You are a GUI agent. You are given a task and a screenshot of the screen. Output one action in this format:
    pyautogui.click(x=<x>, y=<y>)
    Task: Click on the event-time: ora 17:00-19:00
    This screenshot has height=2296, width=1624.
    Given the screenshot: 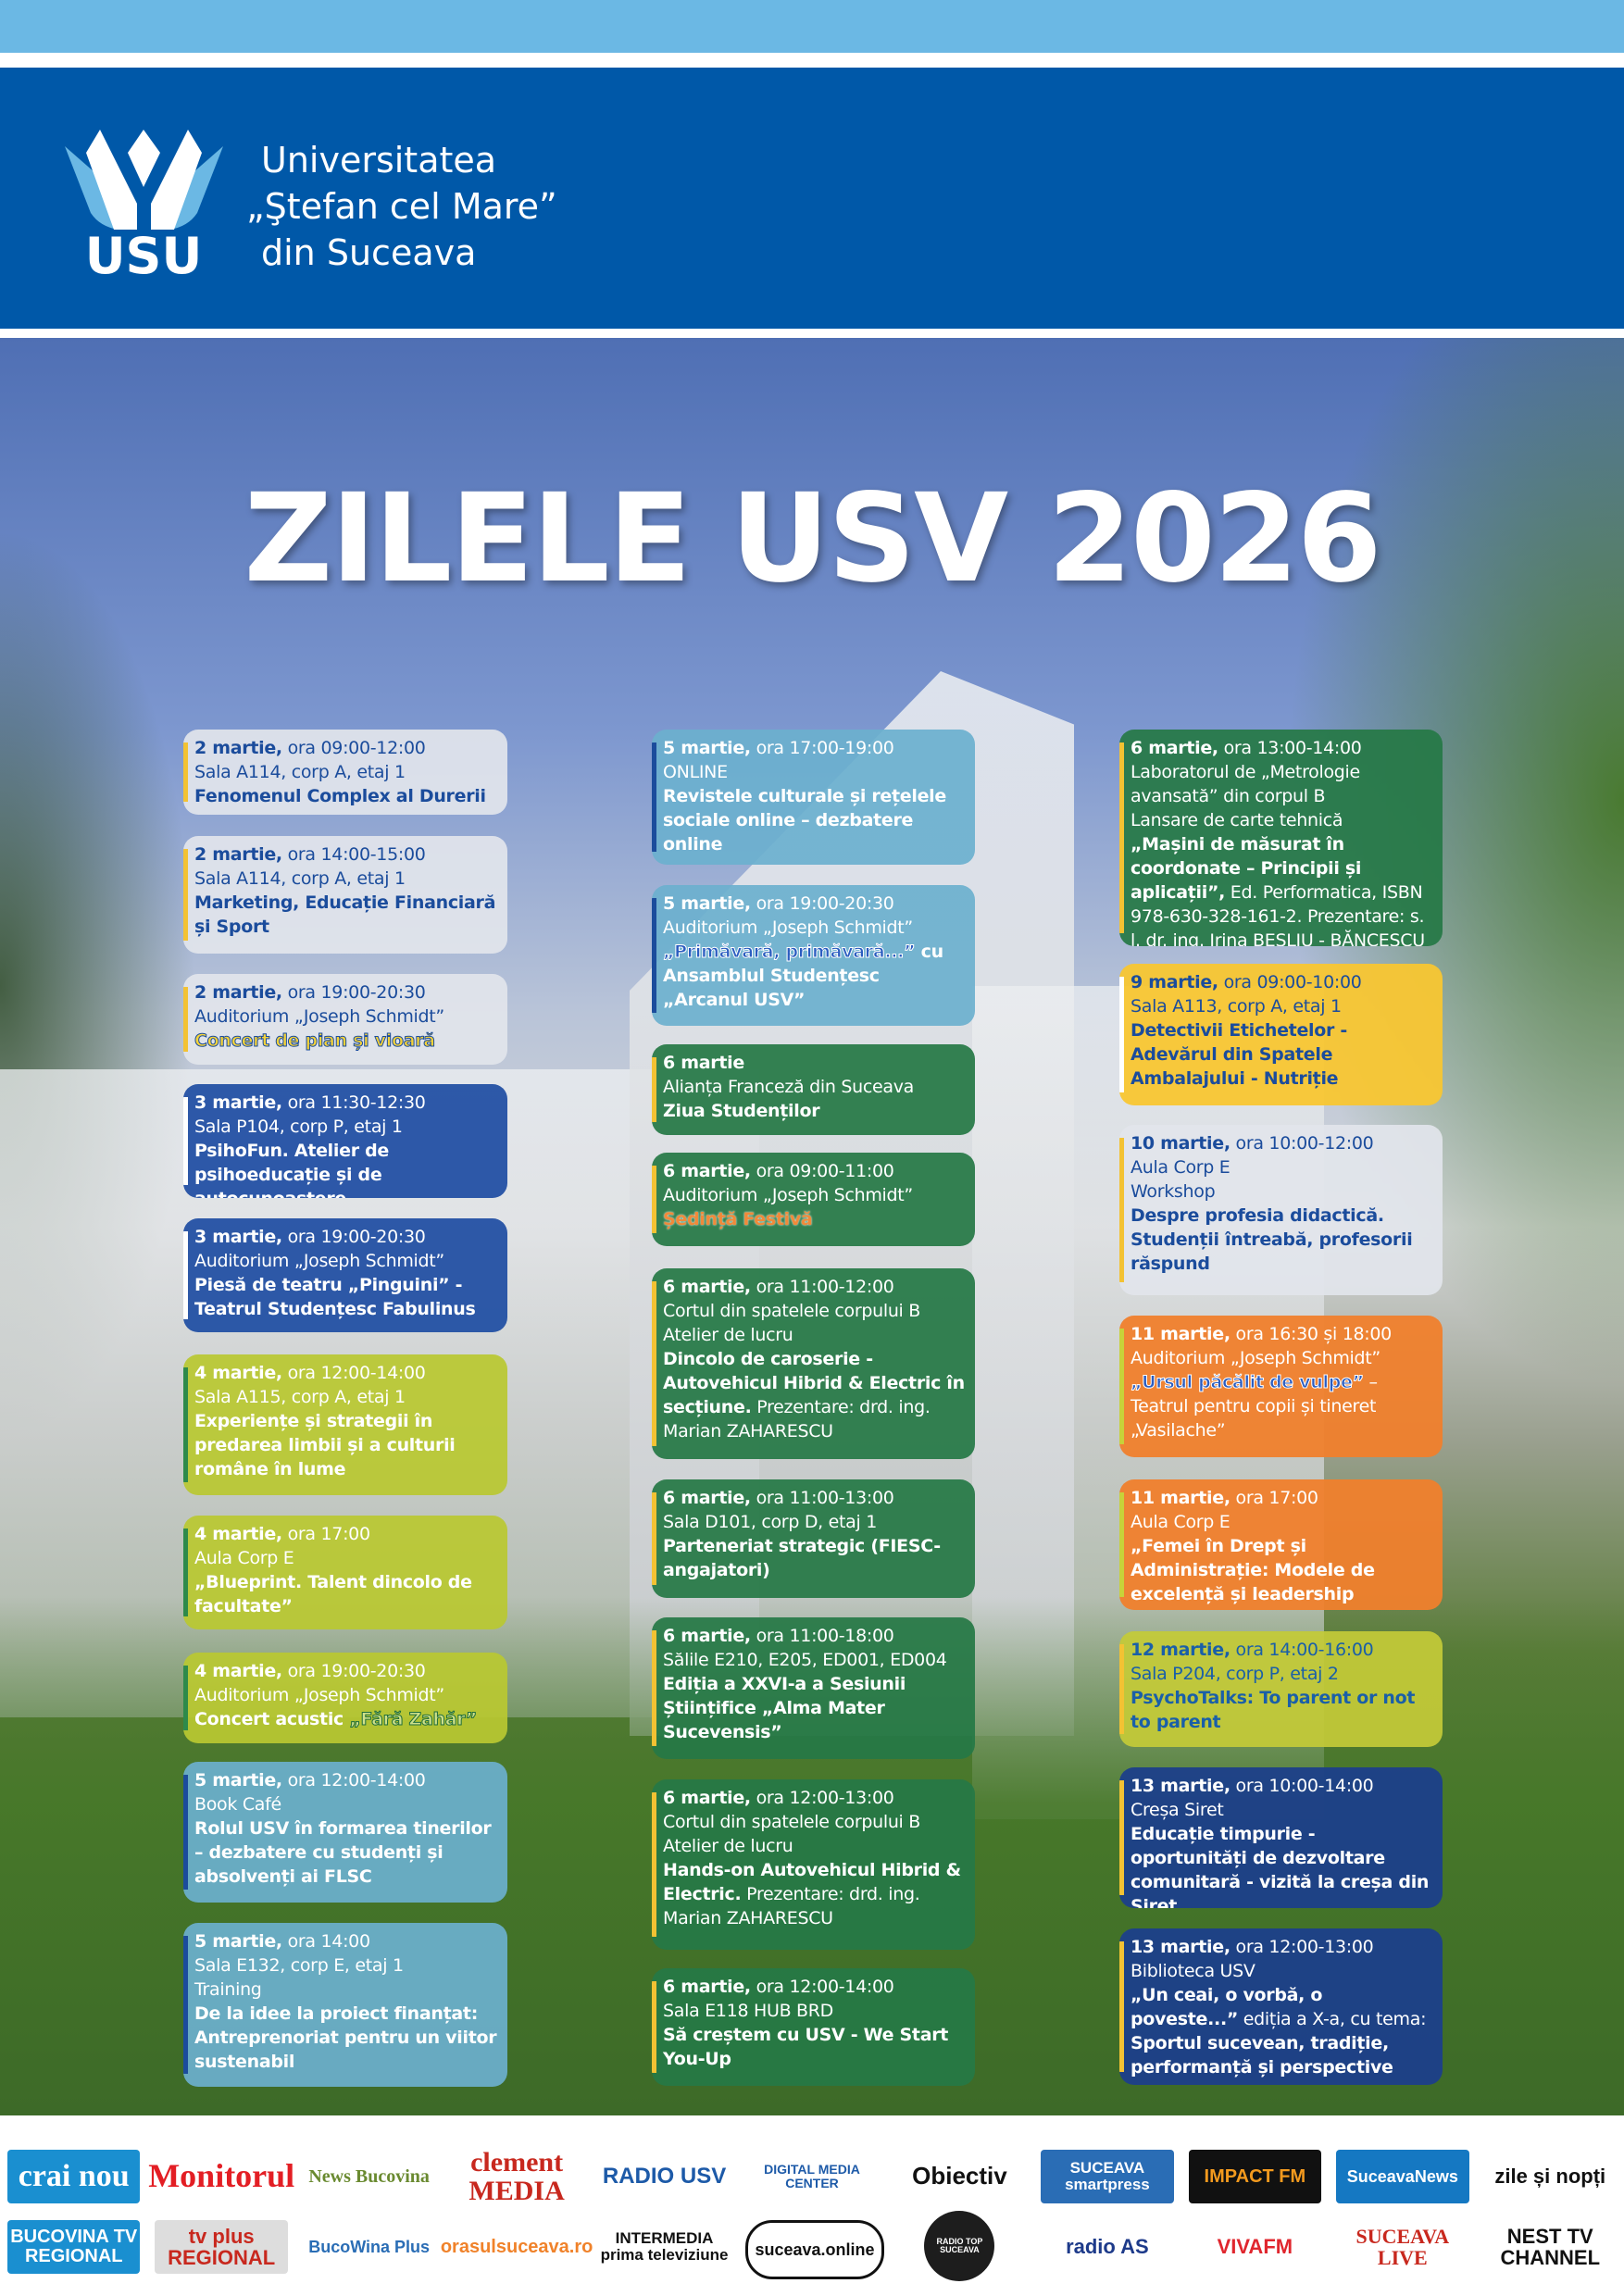 What is the action you would take?
    pyautogui.click(x=822, y=748)
    